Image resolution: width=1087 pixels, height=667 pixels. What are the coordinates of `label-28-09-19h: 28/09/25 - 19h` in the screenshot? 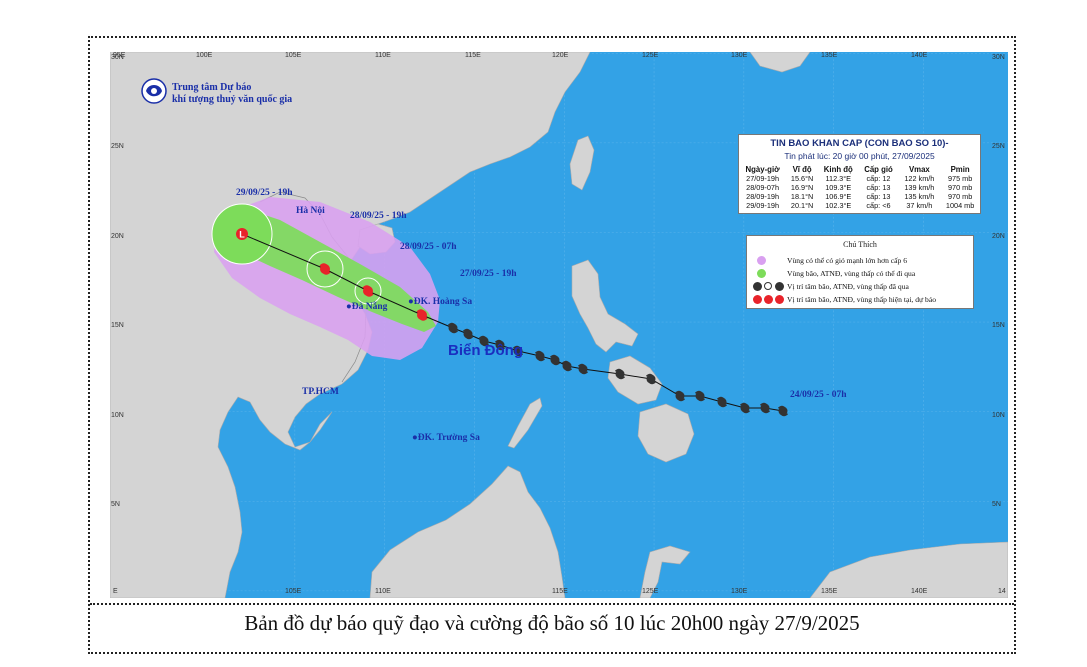 It's located at (378, 216).